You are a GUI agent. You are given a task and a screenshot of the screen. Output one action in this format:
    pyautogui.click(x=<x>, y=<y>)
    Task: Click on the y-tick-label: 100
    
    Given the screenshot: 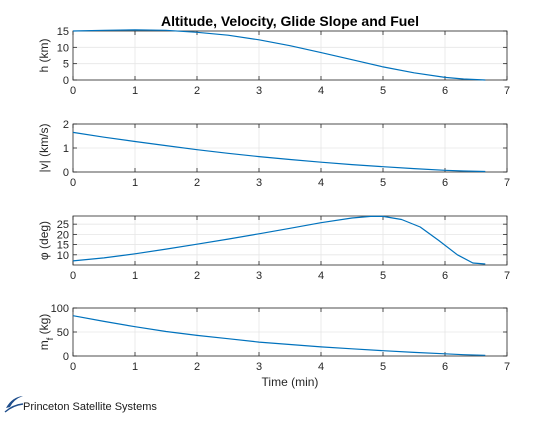 What is the action you would take?
    pyautogui.click(x=60, y=309)
    